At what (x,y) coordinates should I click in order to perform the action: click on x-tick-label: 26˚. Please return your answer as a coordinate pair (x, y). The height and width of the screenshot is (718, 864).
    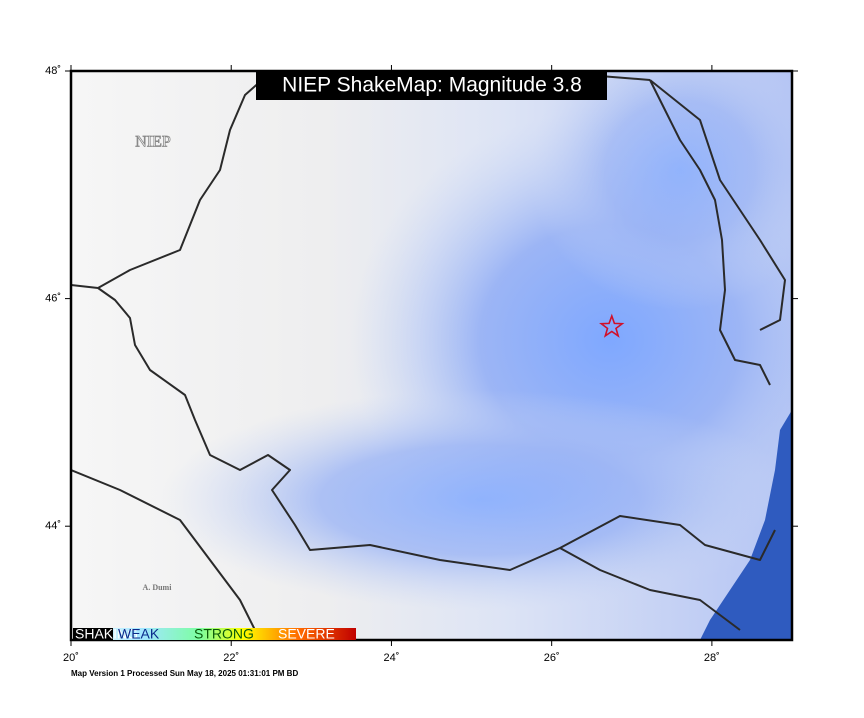
    Looking at the image, I should click on (552, 658).